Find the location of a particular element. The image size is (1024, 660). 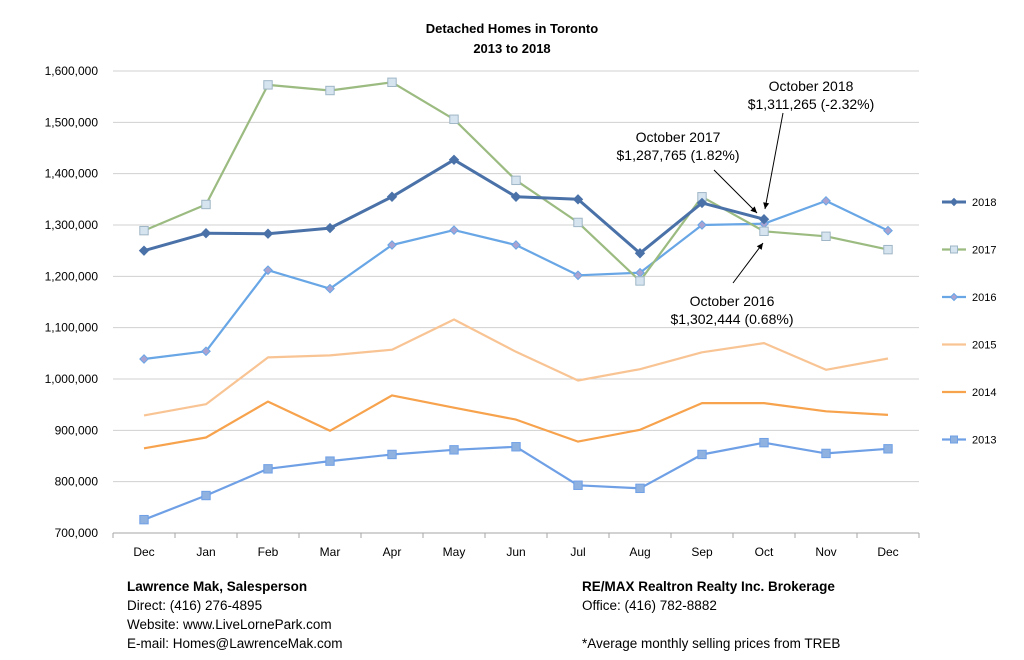

annotation-oct-2017-value: $1,287,765 (1.82%) is located at coordinates (678, 155).